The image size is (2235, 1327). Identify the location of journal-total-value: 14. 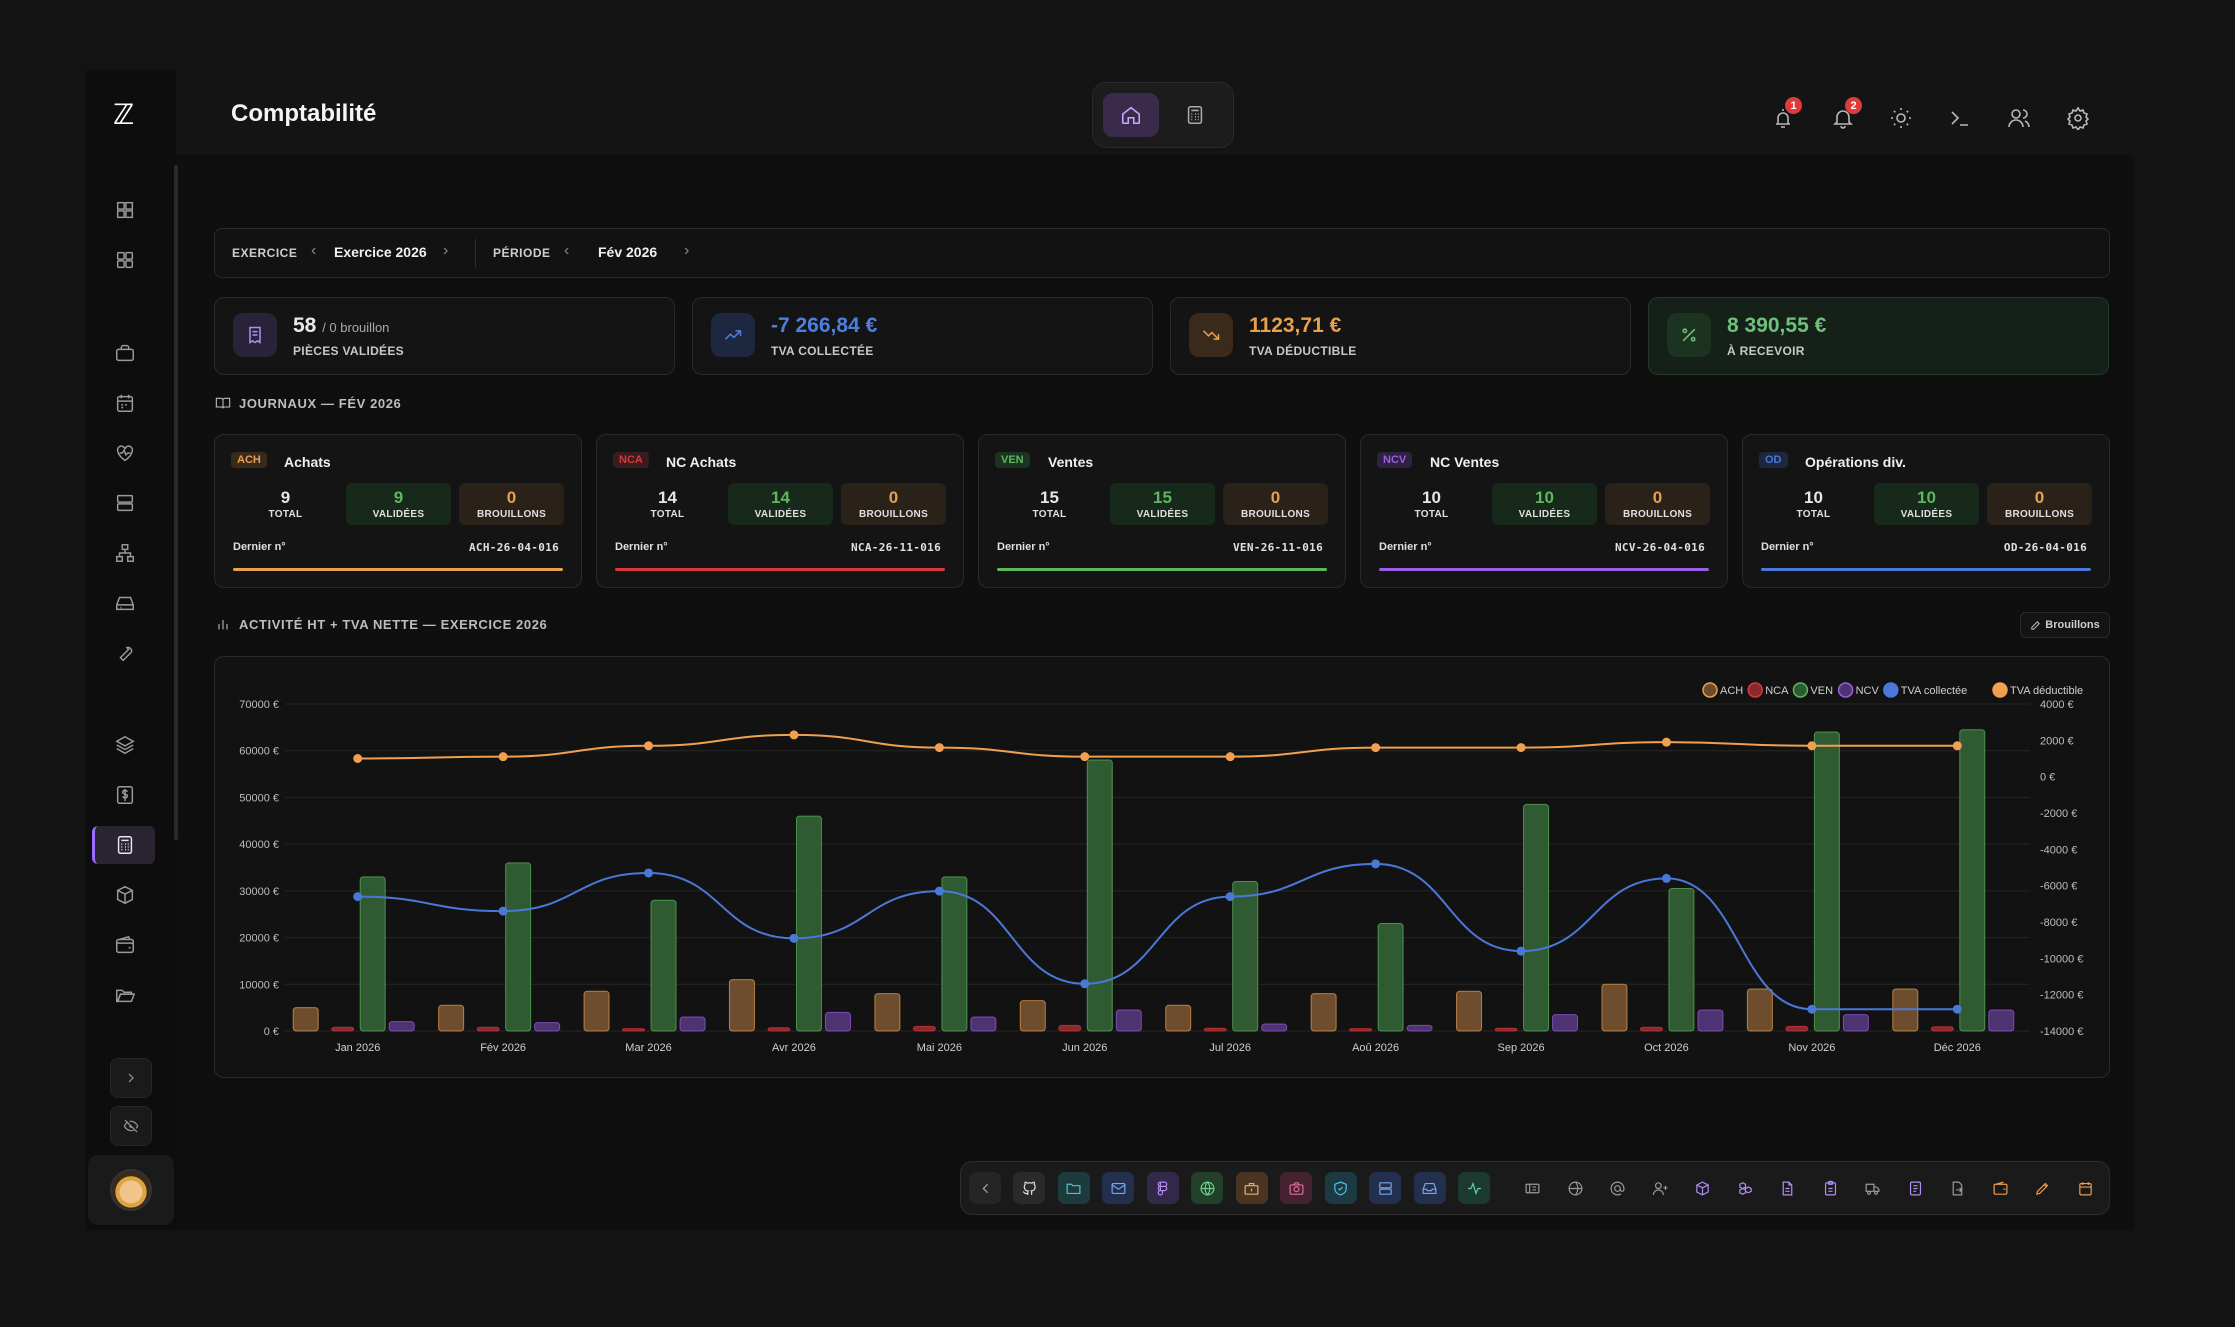
(667, 497).